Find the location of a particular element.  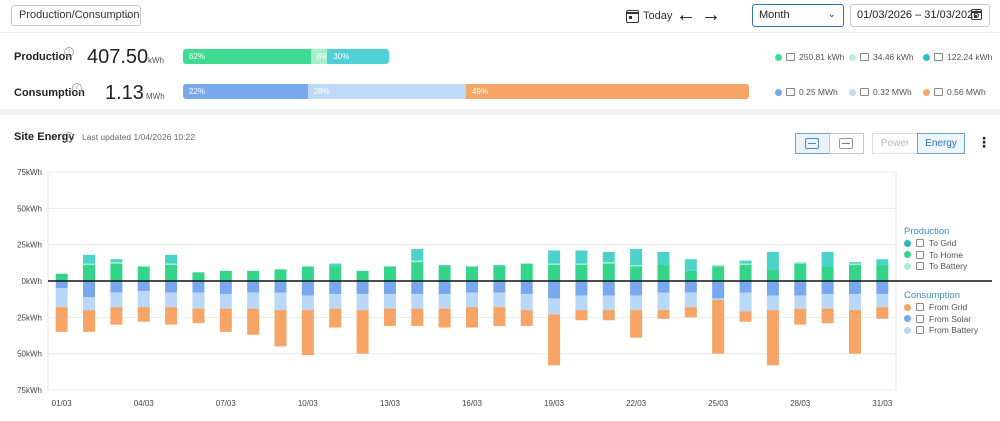

consumption-legend-item: 0.32 MWh is located at coordinates (880, 92).